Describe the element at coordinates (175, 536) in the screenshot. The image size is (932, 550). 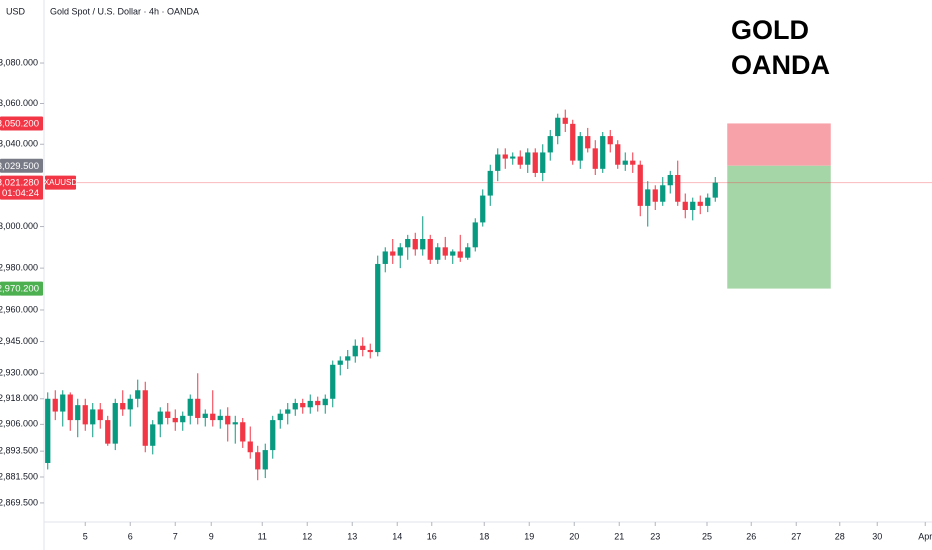
I see `x-tick-label: 7` at that location.